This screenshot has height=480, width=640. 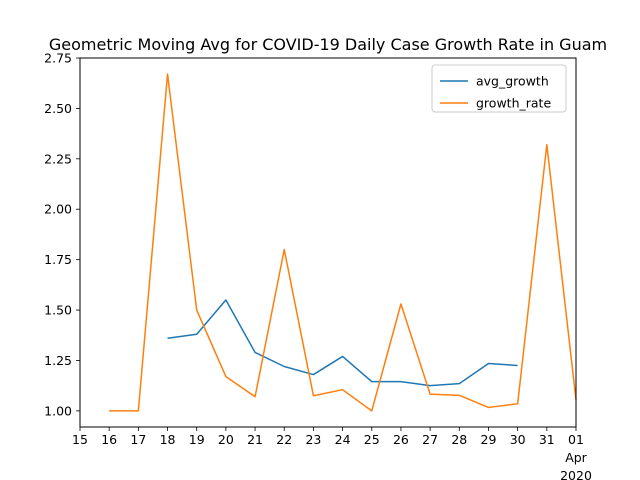 What do you see at coordinates (372, 439) in the screenshot?
I see `x-tick-label: 25` at bounding box center [372, 439].